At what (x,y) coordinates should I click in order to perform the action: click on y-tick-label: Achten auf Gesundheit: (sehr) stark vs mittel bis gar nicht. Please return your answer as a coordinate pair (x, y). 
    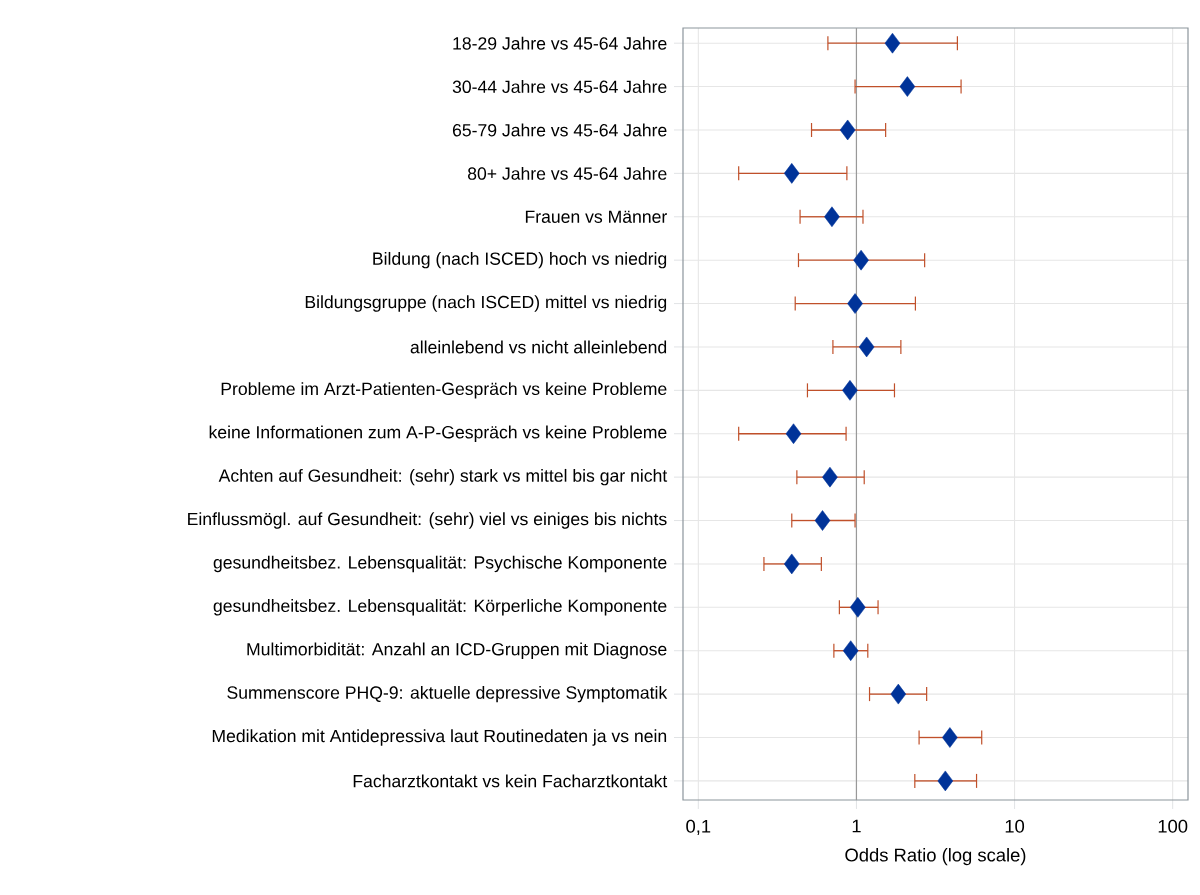
    Looking at the image, I should click on (443, 477).